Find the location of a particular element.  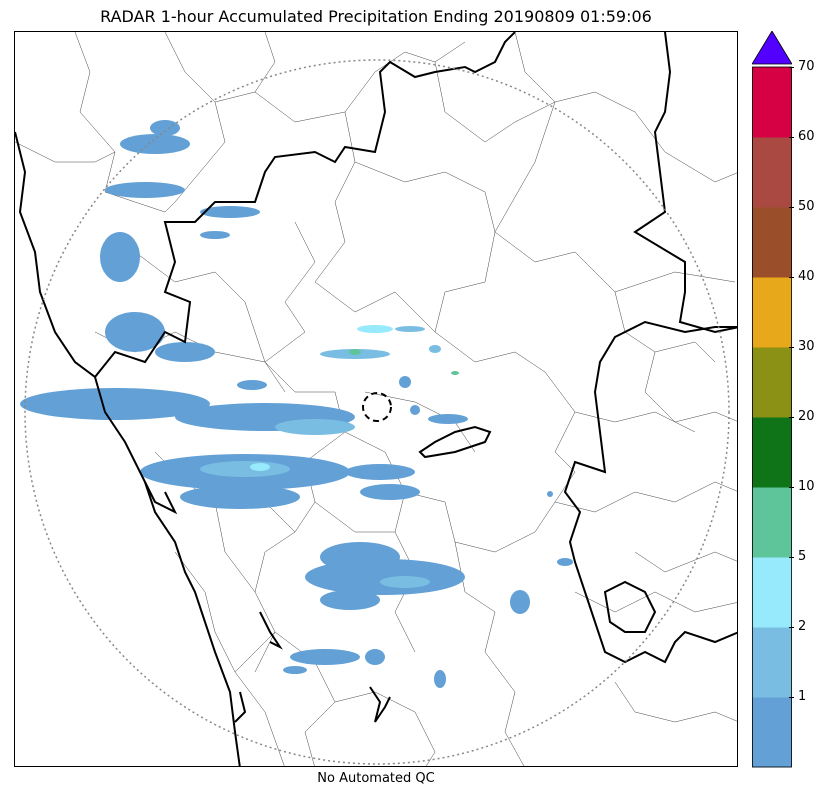

colorbar-tick-label: 60 is located at coordinates (806, 136).